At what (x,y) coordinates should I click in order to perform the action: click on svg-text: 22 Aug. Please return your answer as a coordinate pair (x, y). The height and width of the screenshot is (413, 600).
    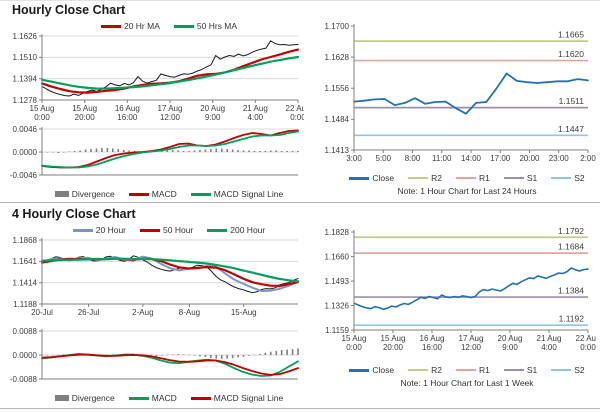
    Looking at the image, I should click on (586, 338).